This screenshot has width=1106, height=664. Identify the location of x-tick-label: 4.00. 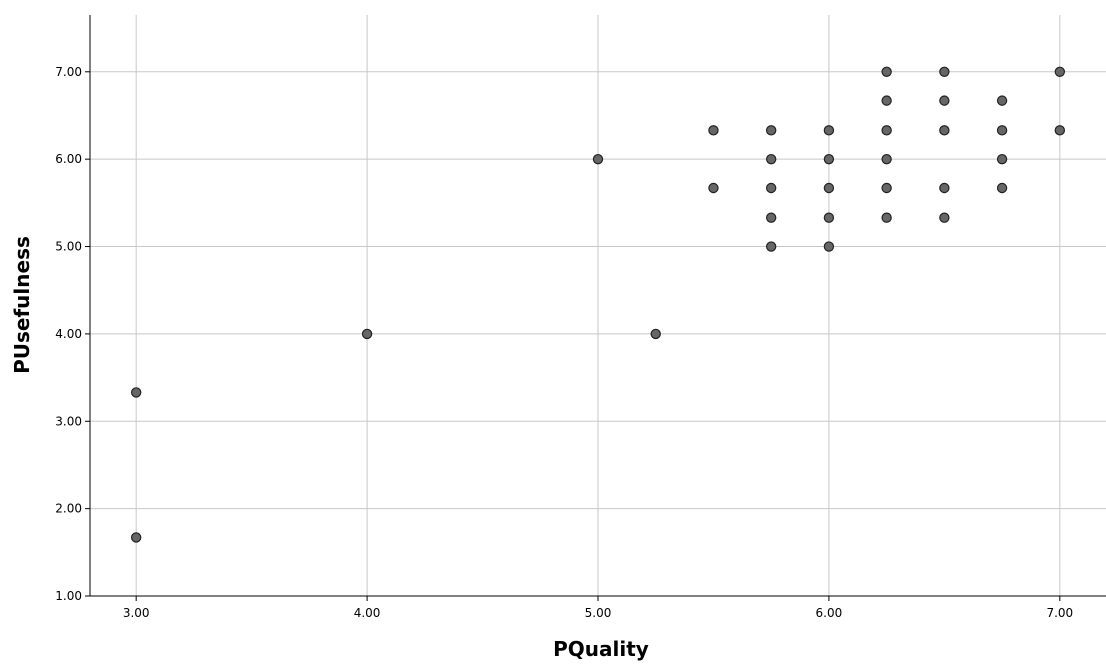
(367, 613).